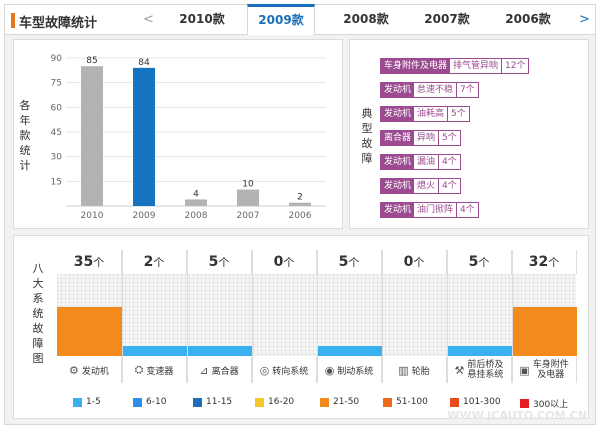  Describe the element at coordinates (144, 136) in the screenshot. I see `bar-2009` at that location.